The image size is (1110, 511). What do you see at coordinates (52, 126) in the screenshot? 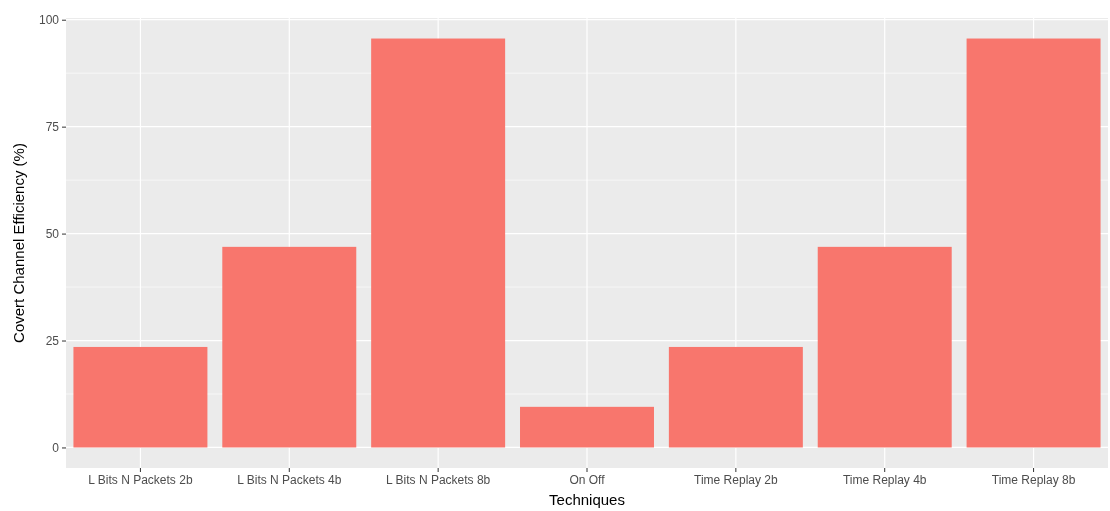
I see `y-tick-label: 75` at bounding box center [52, 126].